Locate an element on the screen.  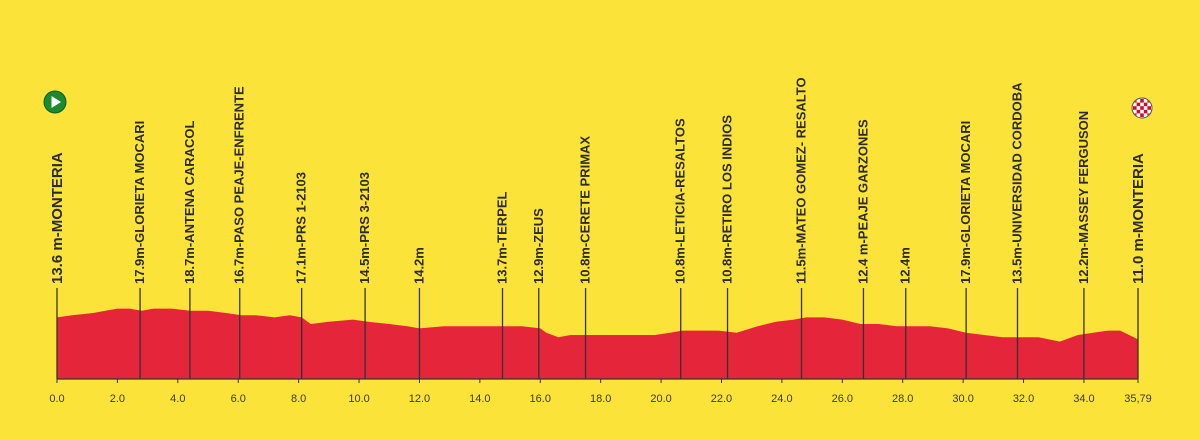
x-tick-label: 10.0 is located at coordinates (358, 399).